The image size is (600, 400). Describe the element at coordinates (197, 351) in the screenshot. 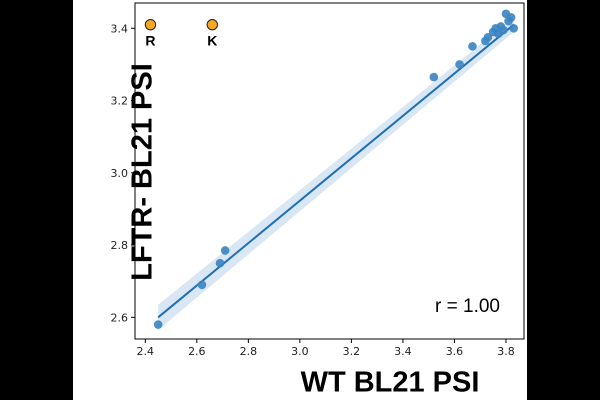

I see `x-tick-label: 2.6` at that location.